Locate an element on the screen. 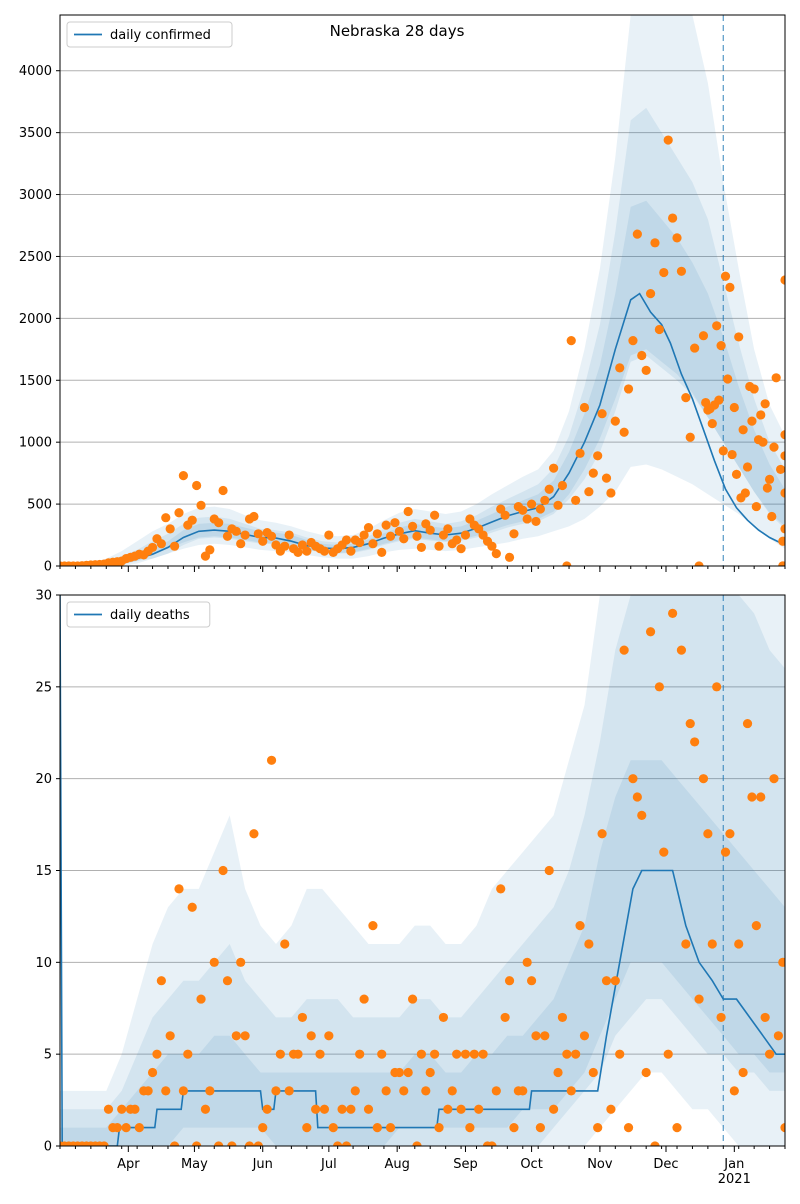  y-tick-label: 20 is located at coordinates (43, 779).